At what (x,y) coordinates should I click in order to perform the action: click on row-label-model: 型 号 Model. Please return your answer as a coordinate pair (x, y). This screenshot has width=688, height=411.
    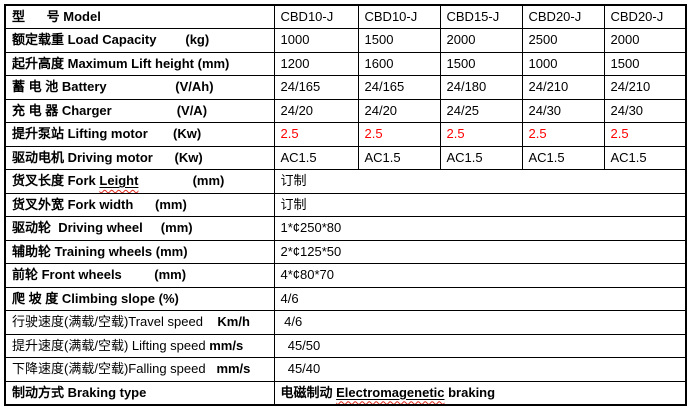
    Looking at the image, I should click on (139, 17).